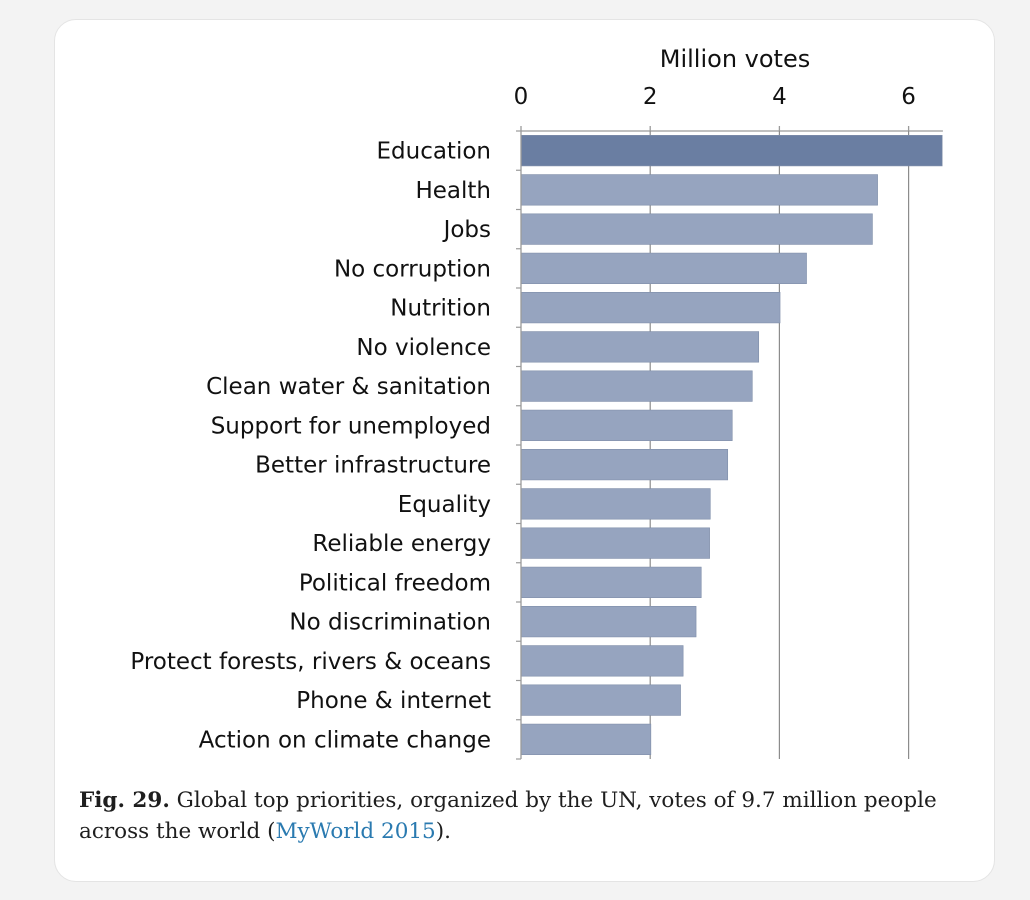 This screenshot has width=1030, height=900. I want to click on x-tick-label-4: 4, so click(779, 97).